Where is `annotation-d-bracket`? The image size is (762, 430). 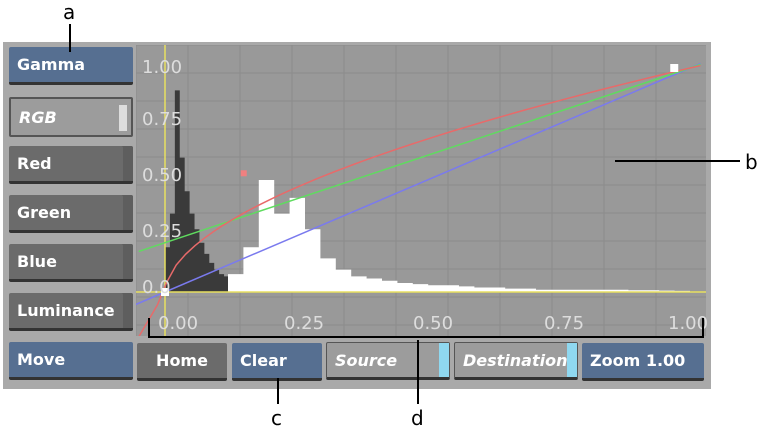
annotation-d-bracket is located at coordinates (426, 328).